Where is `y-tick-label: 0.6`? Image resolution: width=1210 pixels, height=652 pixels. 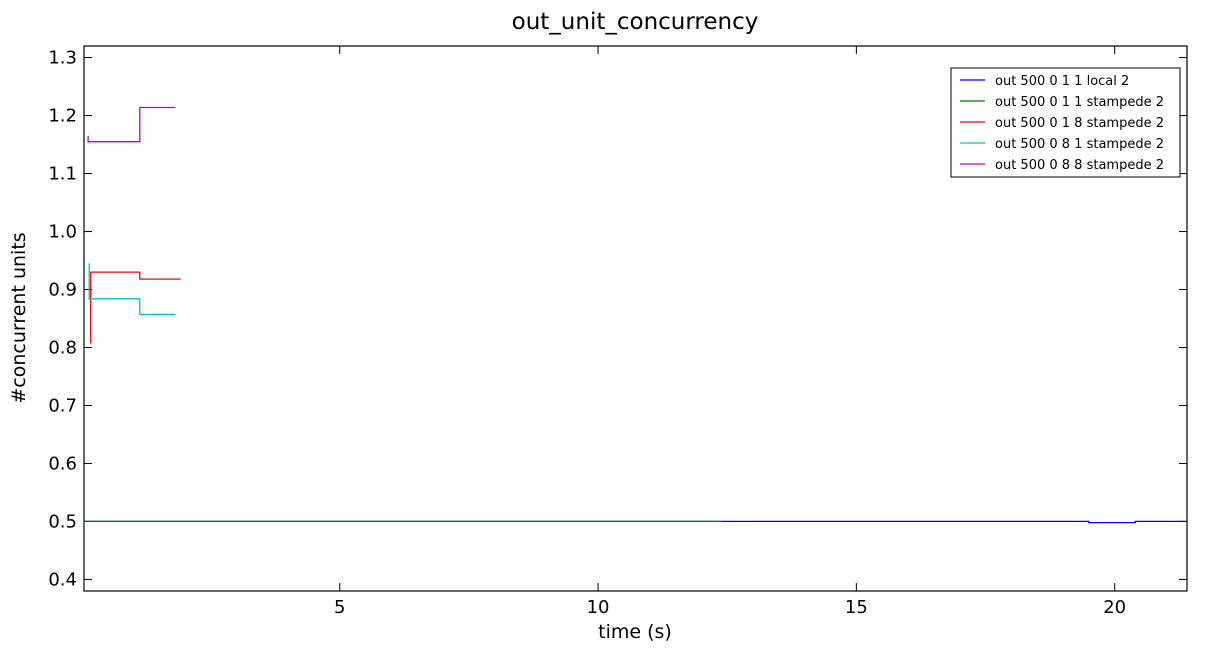
y-tick-label: 0.6 is located at coordinates (62, 463).